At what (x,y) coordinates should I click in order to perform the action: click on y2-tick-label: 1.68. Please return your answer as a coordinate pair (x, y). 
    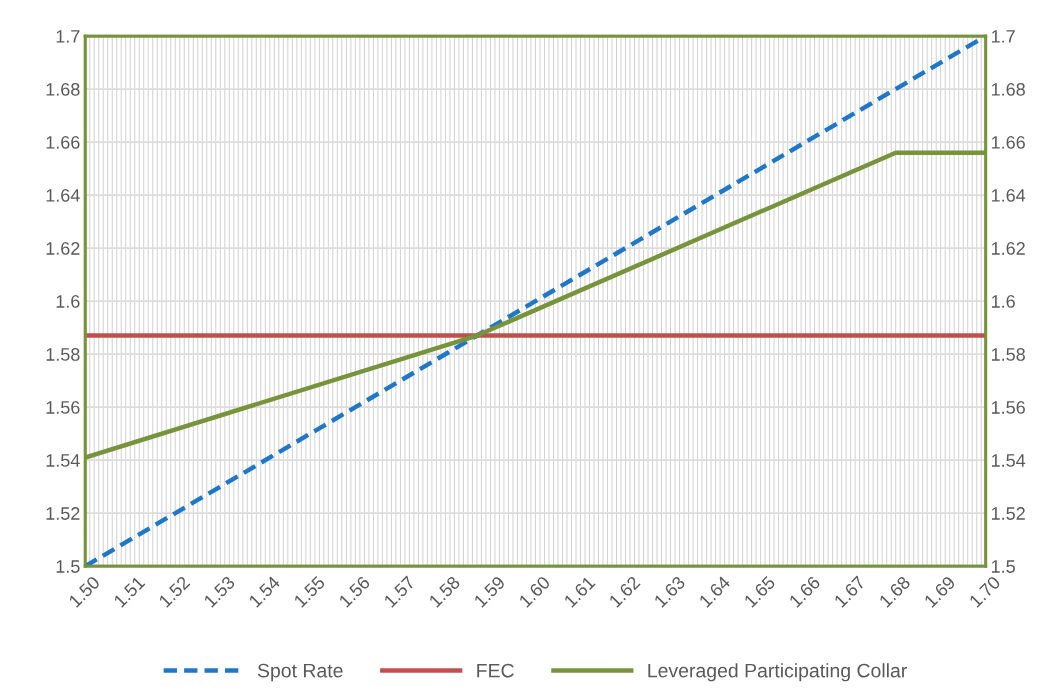
    Looking at the image, I should click on (1008, 89).